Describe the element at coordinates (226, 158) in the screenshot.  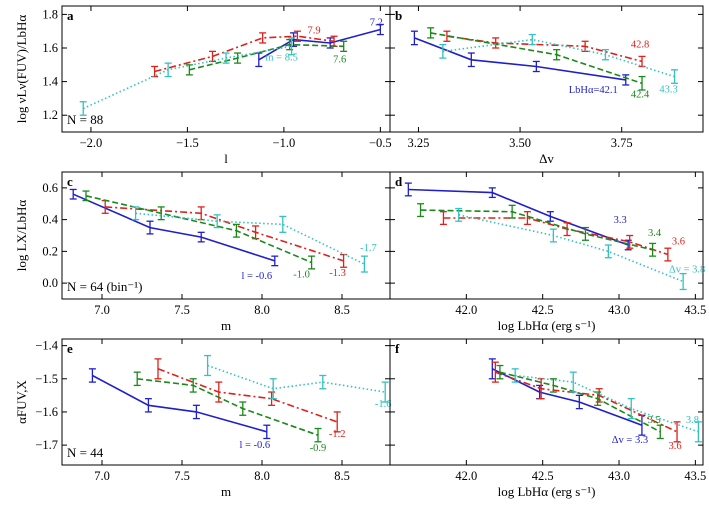
I see `x-axis-label: l` at that location.